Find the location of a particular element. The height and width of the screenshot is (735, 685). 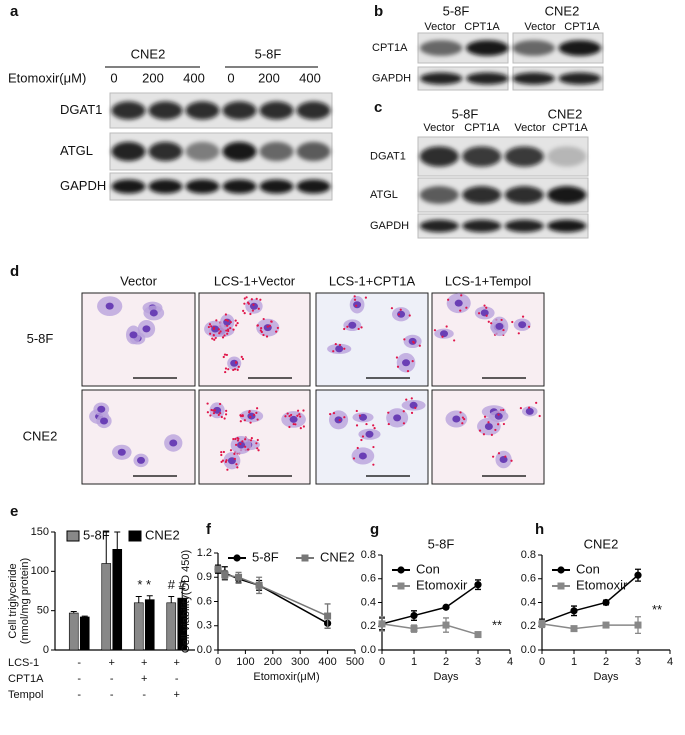

y-tick-label: 0.0 is located at coordinates (204, 650).